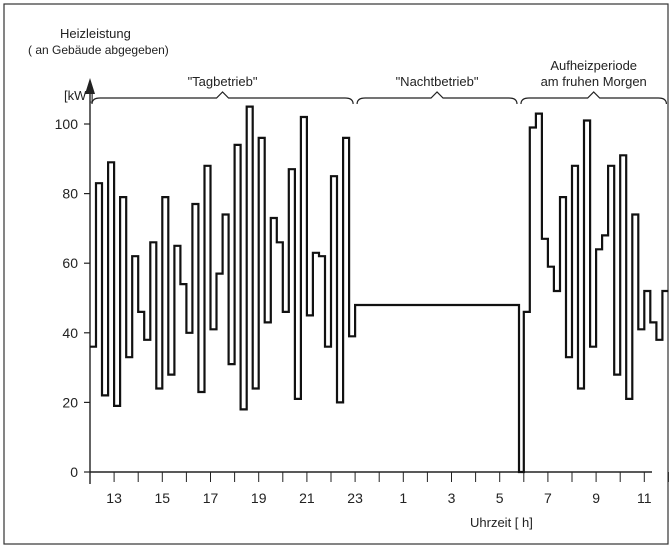 The width and height of the screenshot is (672, 548). Describe the element at coordinates (95, 33) in the screenshot. I see `y-axis-label-line1: Heizleistung` at that location.